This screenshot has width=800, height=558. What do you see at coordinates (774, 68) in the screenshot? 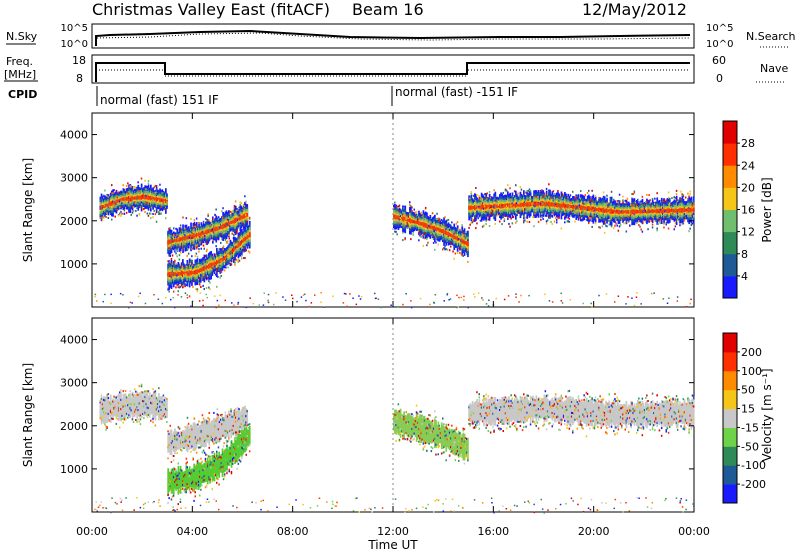
I see `nave-label: Nave` at bounding box center [774, 68].